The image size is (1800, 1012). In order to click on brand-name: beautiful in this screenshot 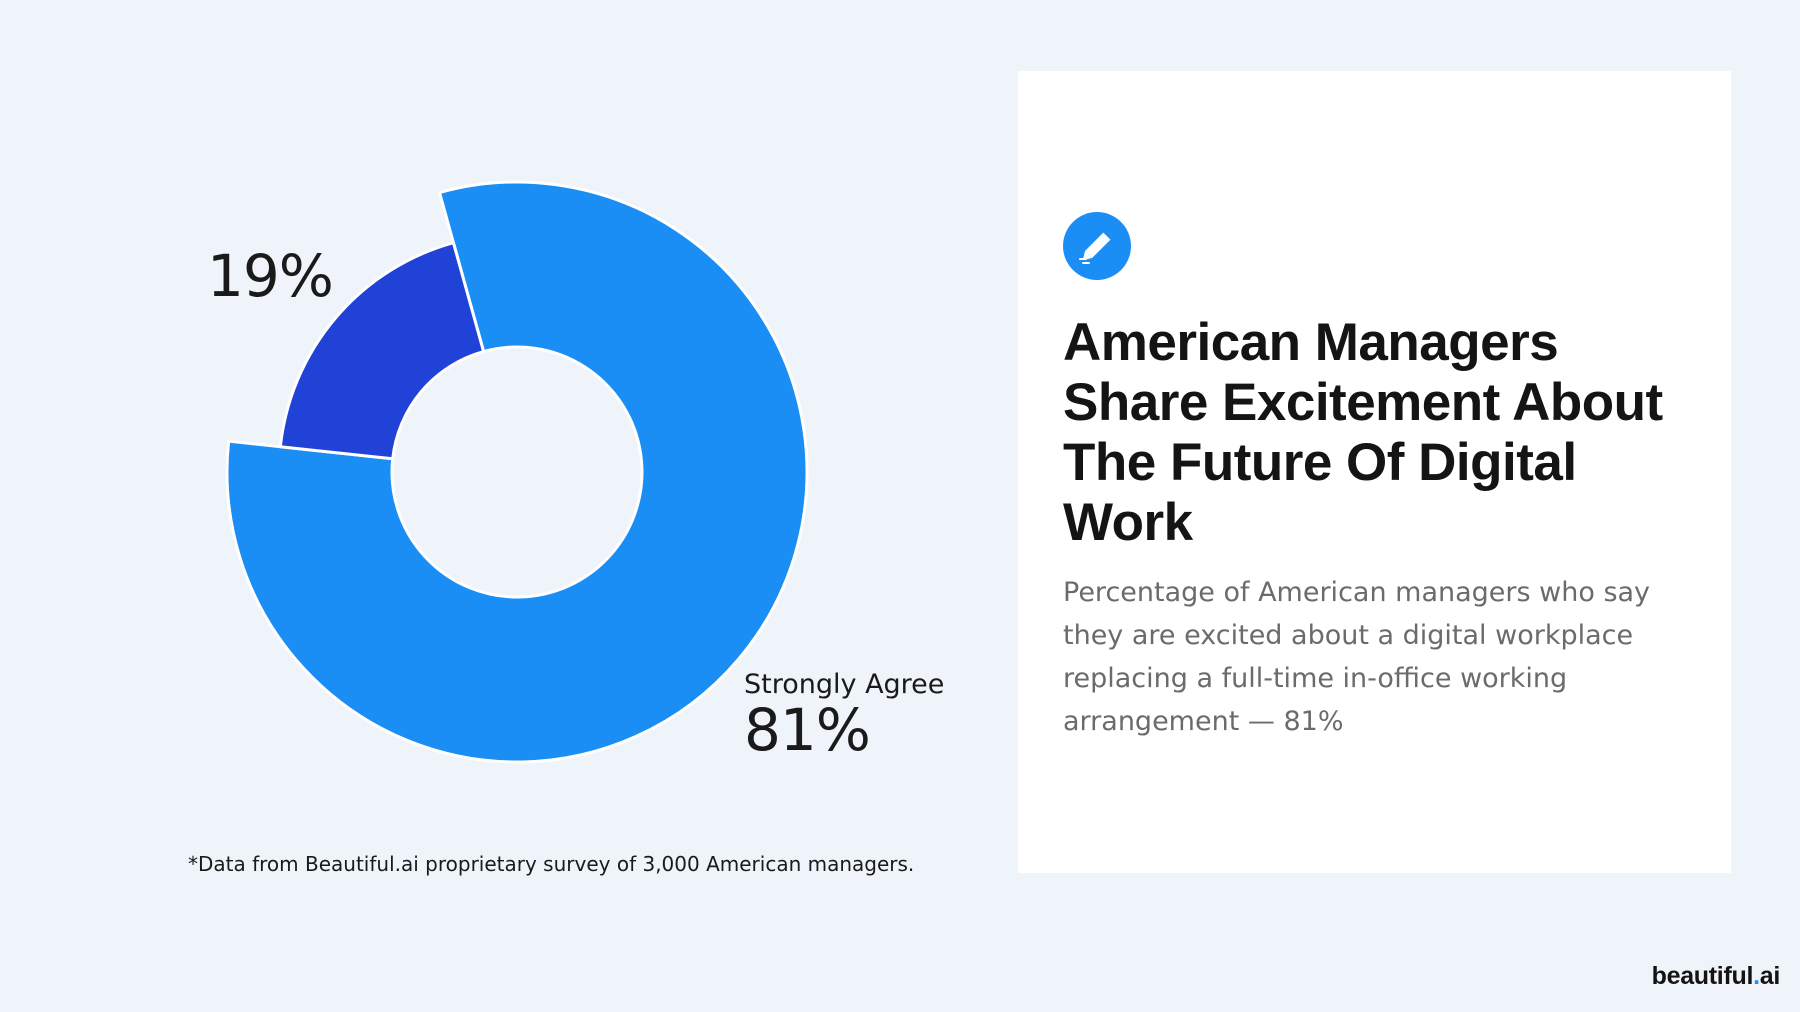, I will do `click(1702, 976)`.